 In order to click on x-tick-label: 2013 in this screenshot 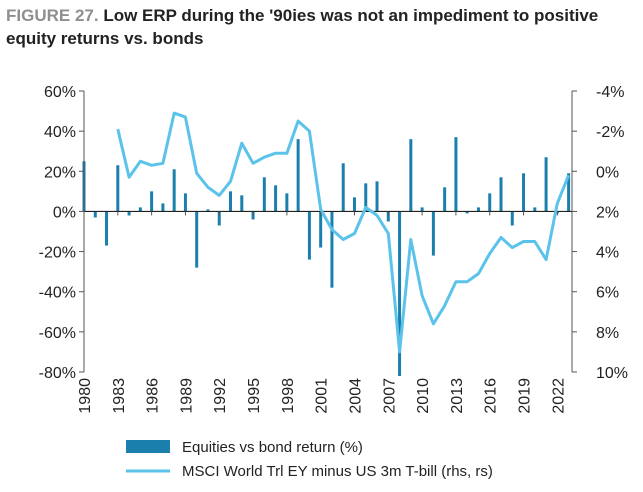, I will do `click(457, 396)`.